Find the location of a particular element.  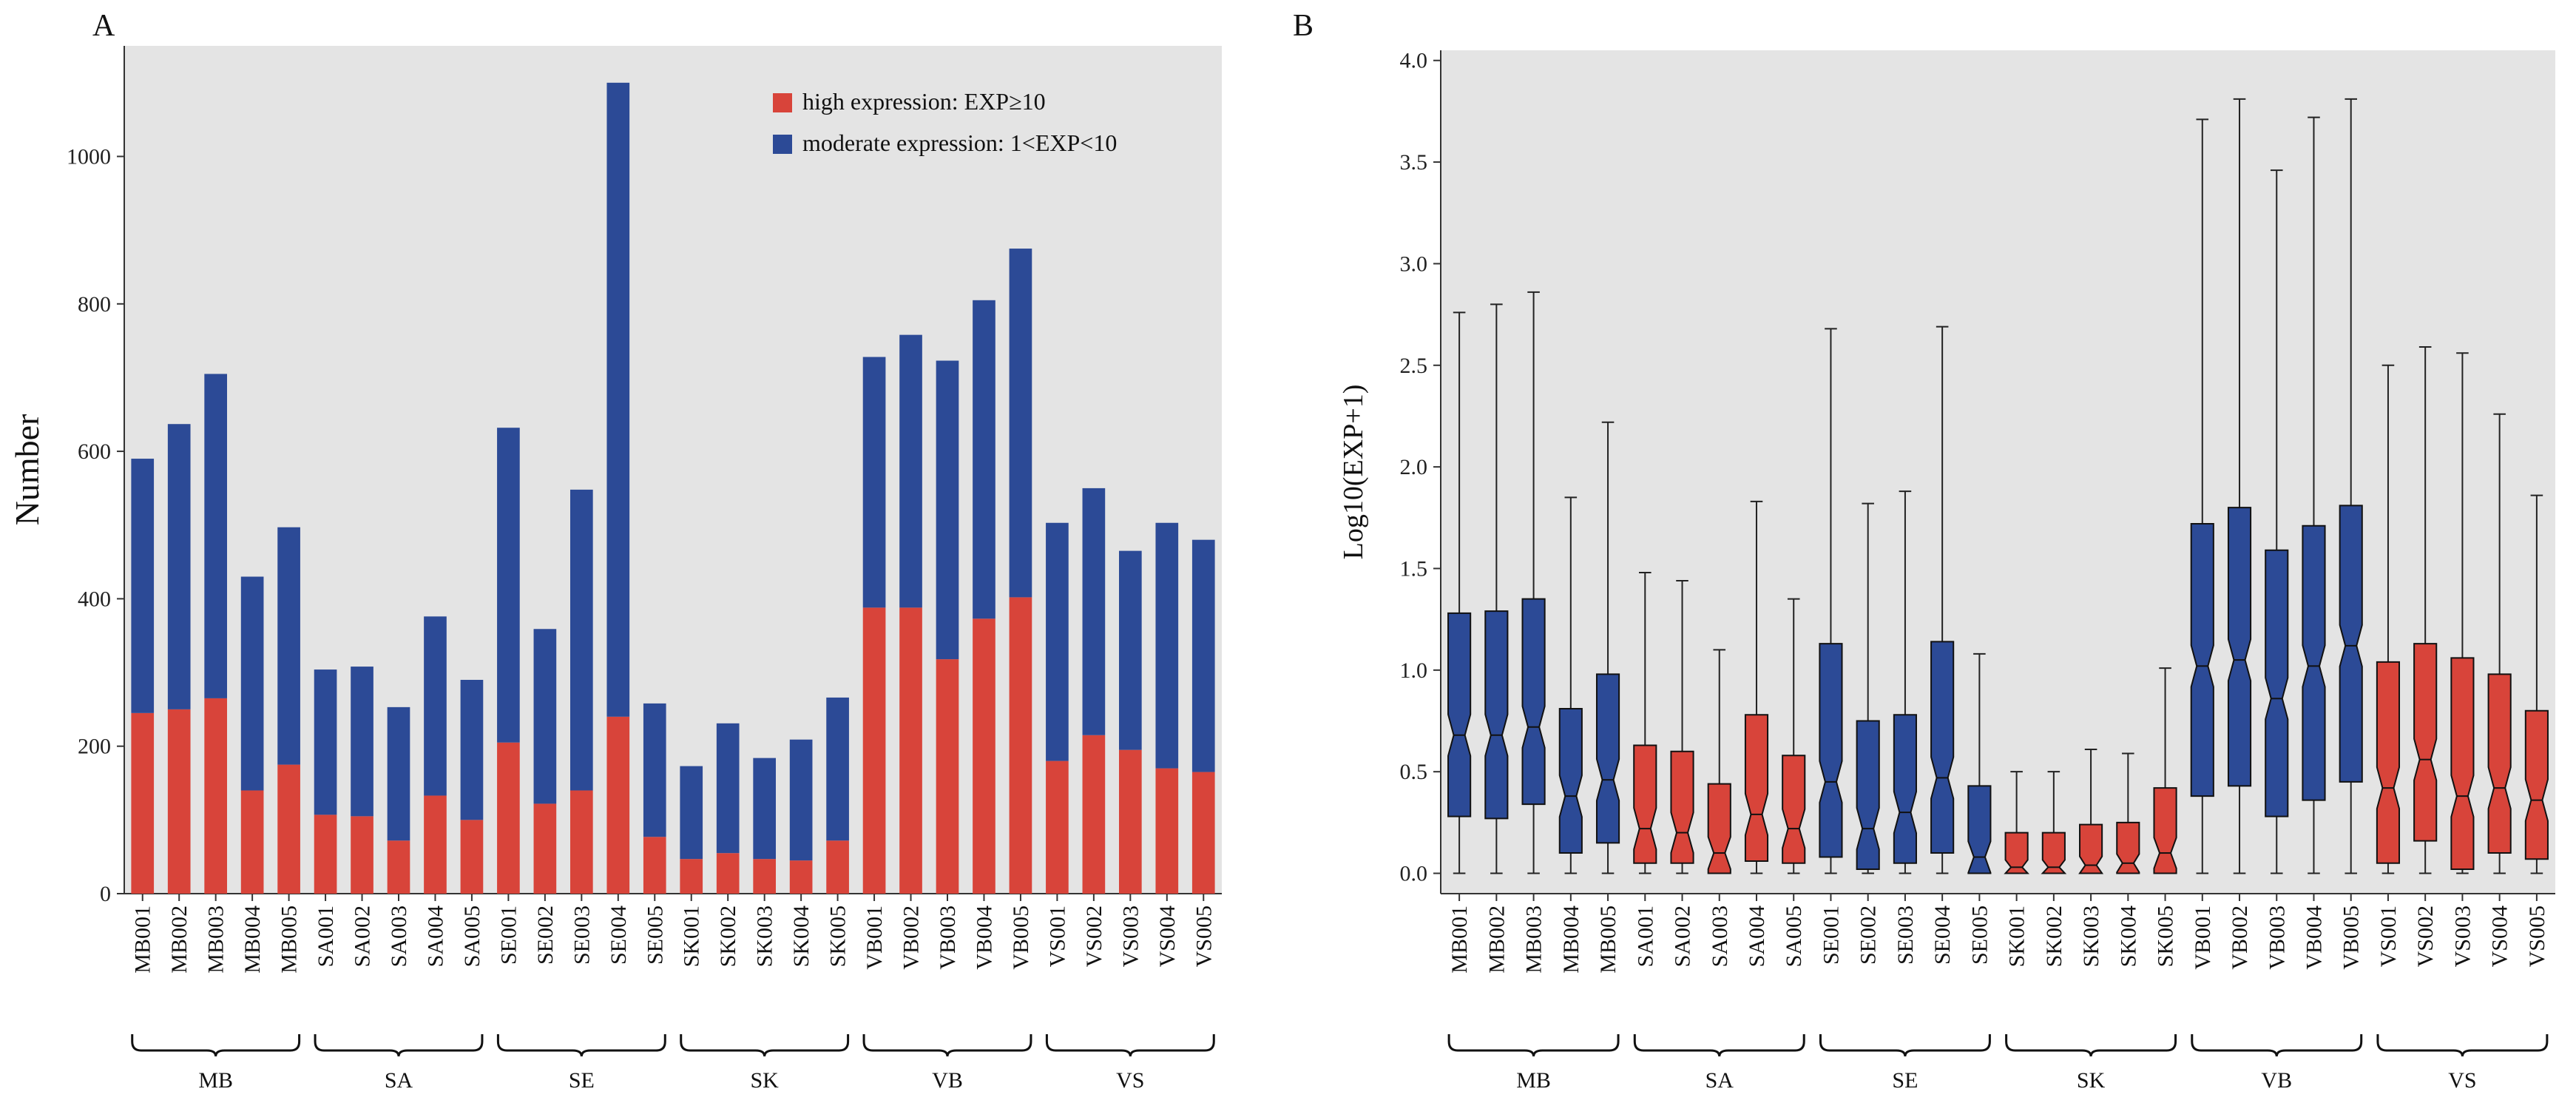

panel-a-bar-high-SA001 is located at coordinates (325, 854).